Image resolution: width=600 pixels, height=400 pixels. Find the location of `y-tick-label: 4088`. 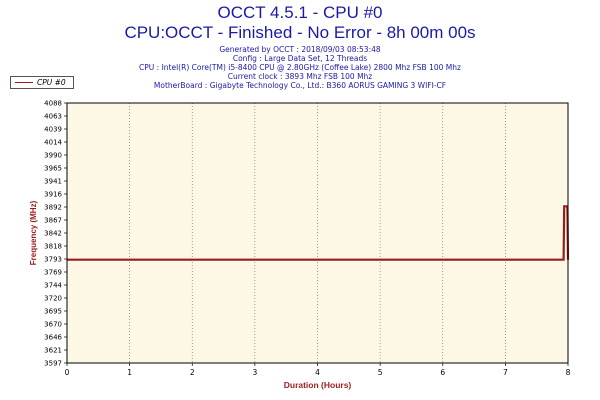

y-tick-label: 4088 is located at coordinates (53, 104).